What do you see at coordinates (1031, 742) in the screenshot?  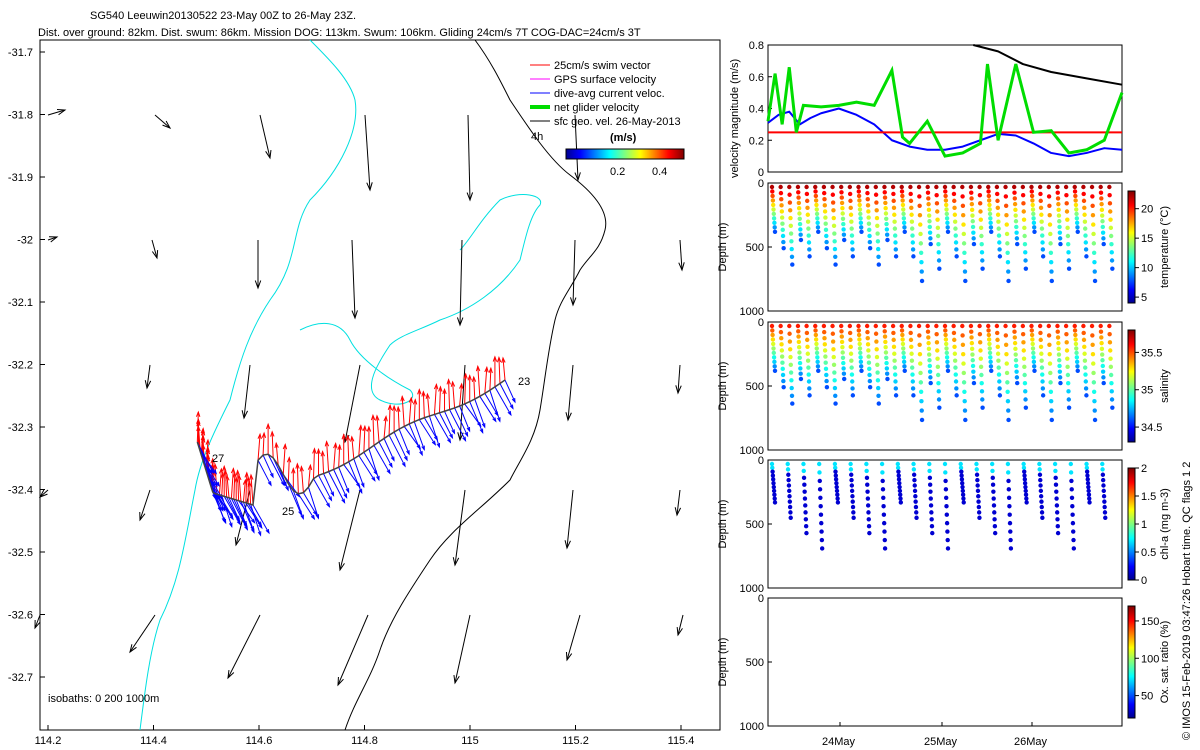 I see `date-tick-26may: 26May` at bounding box center [1031, 742].